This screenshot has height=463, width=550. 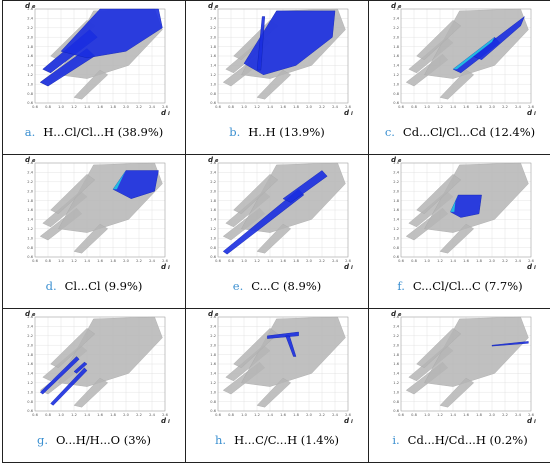 I want to click on caption-e: e.C...C (8.9%), so click(x=277, y=286).